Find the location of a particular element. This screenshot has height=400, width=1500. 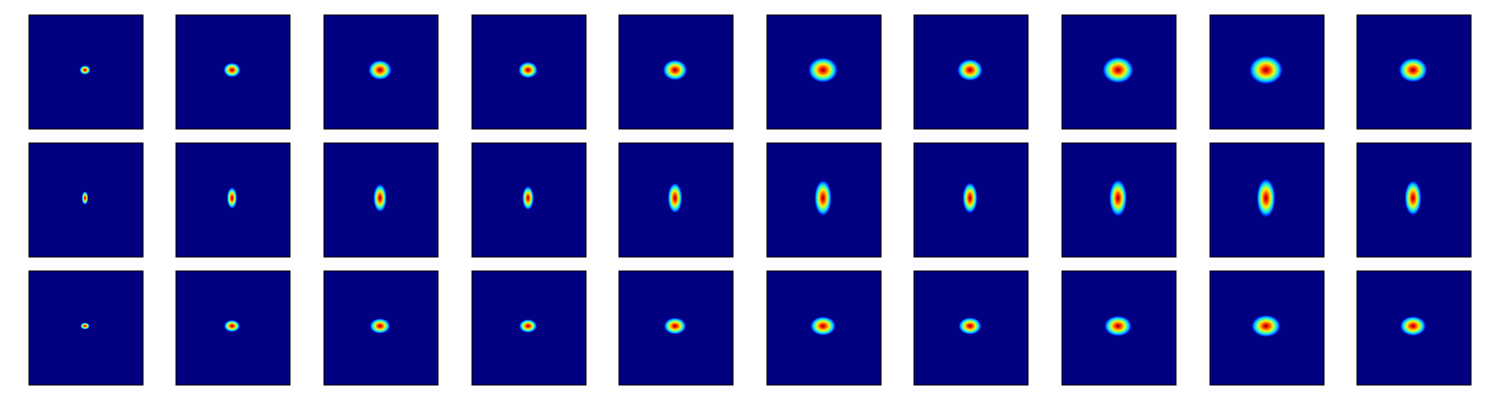

heatmap-panel-r1-c9 is located at coordinates (1267, 72).